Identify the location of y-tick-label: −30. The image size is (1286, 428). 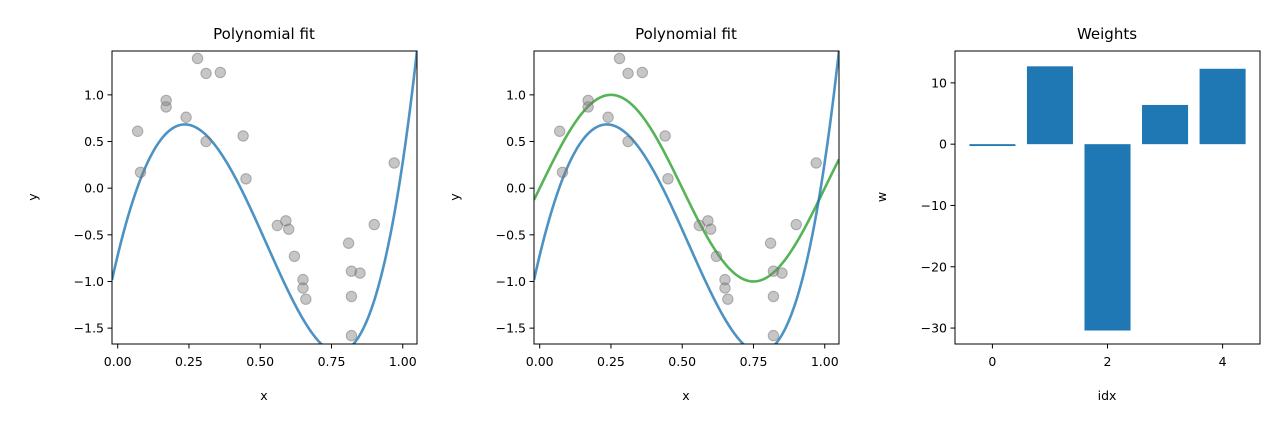
(934, 328).